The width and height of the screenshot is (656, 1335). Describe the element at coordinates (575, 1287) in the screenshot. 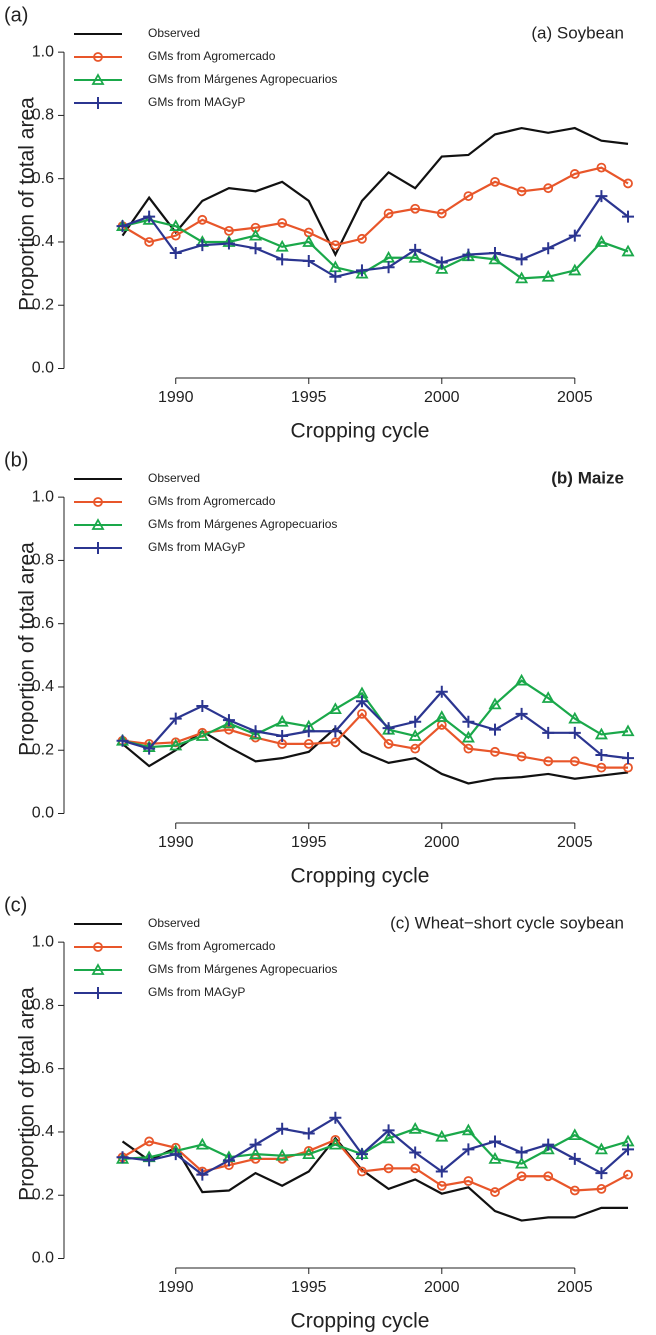

I see `x-tick-label: 2005` at that location.